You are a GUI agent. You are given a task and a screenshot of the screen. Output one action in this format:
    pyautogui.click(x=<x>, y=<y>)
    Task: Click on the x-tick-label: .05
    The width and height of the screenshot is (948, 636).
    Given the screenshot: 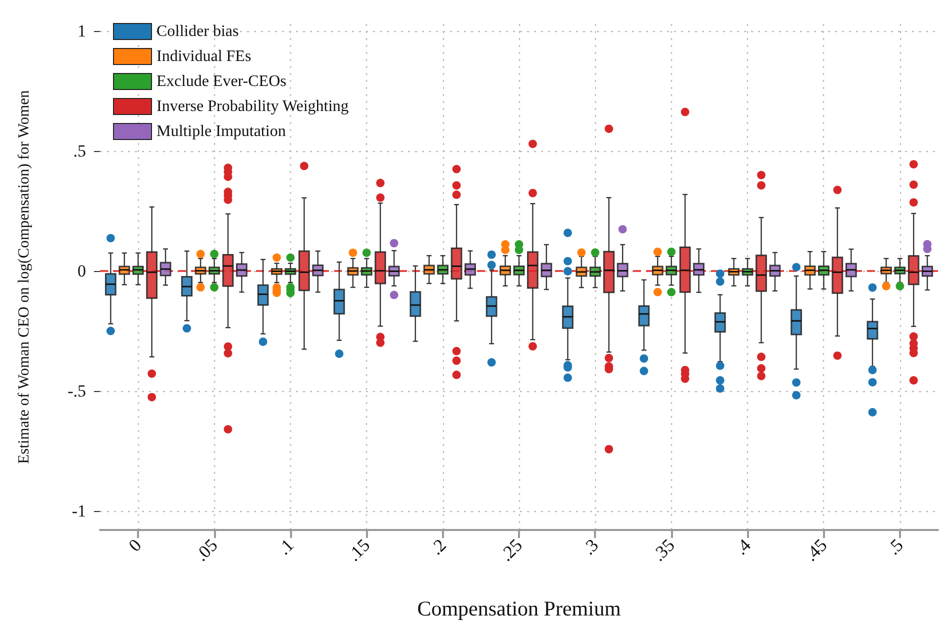 What is the action you would take?
    pyautogui.click(x=206, y=549)
    